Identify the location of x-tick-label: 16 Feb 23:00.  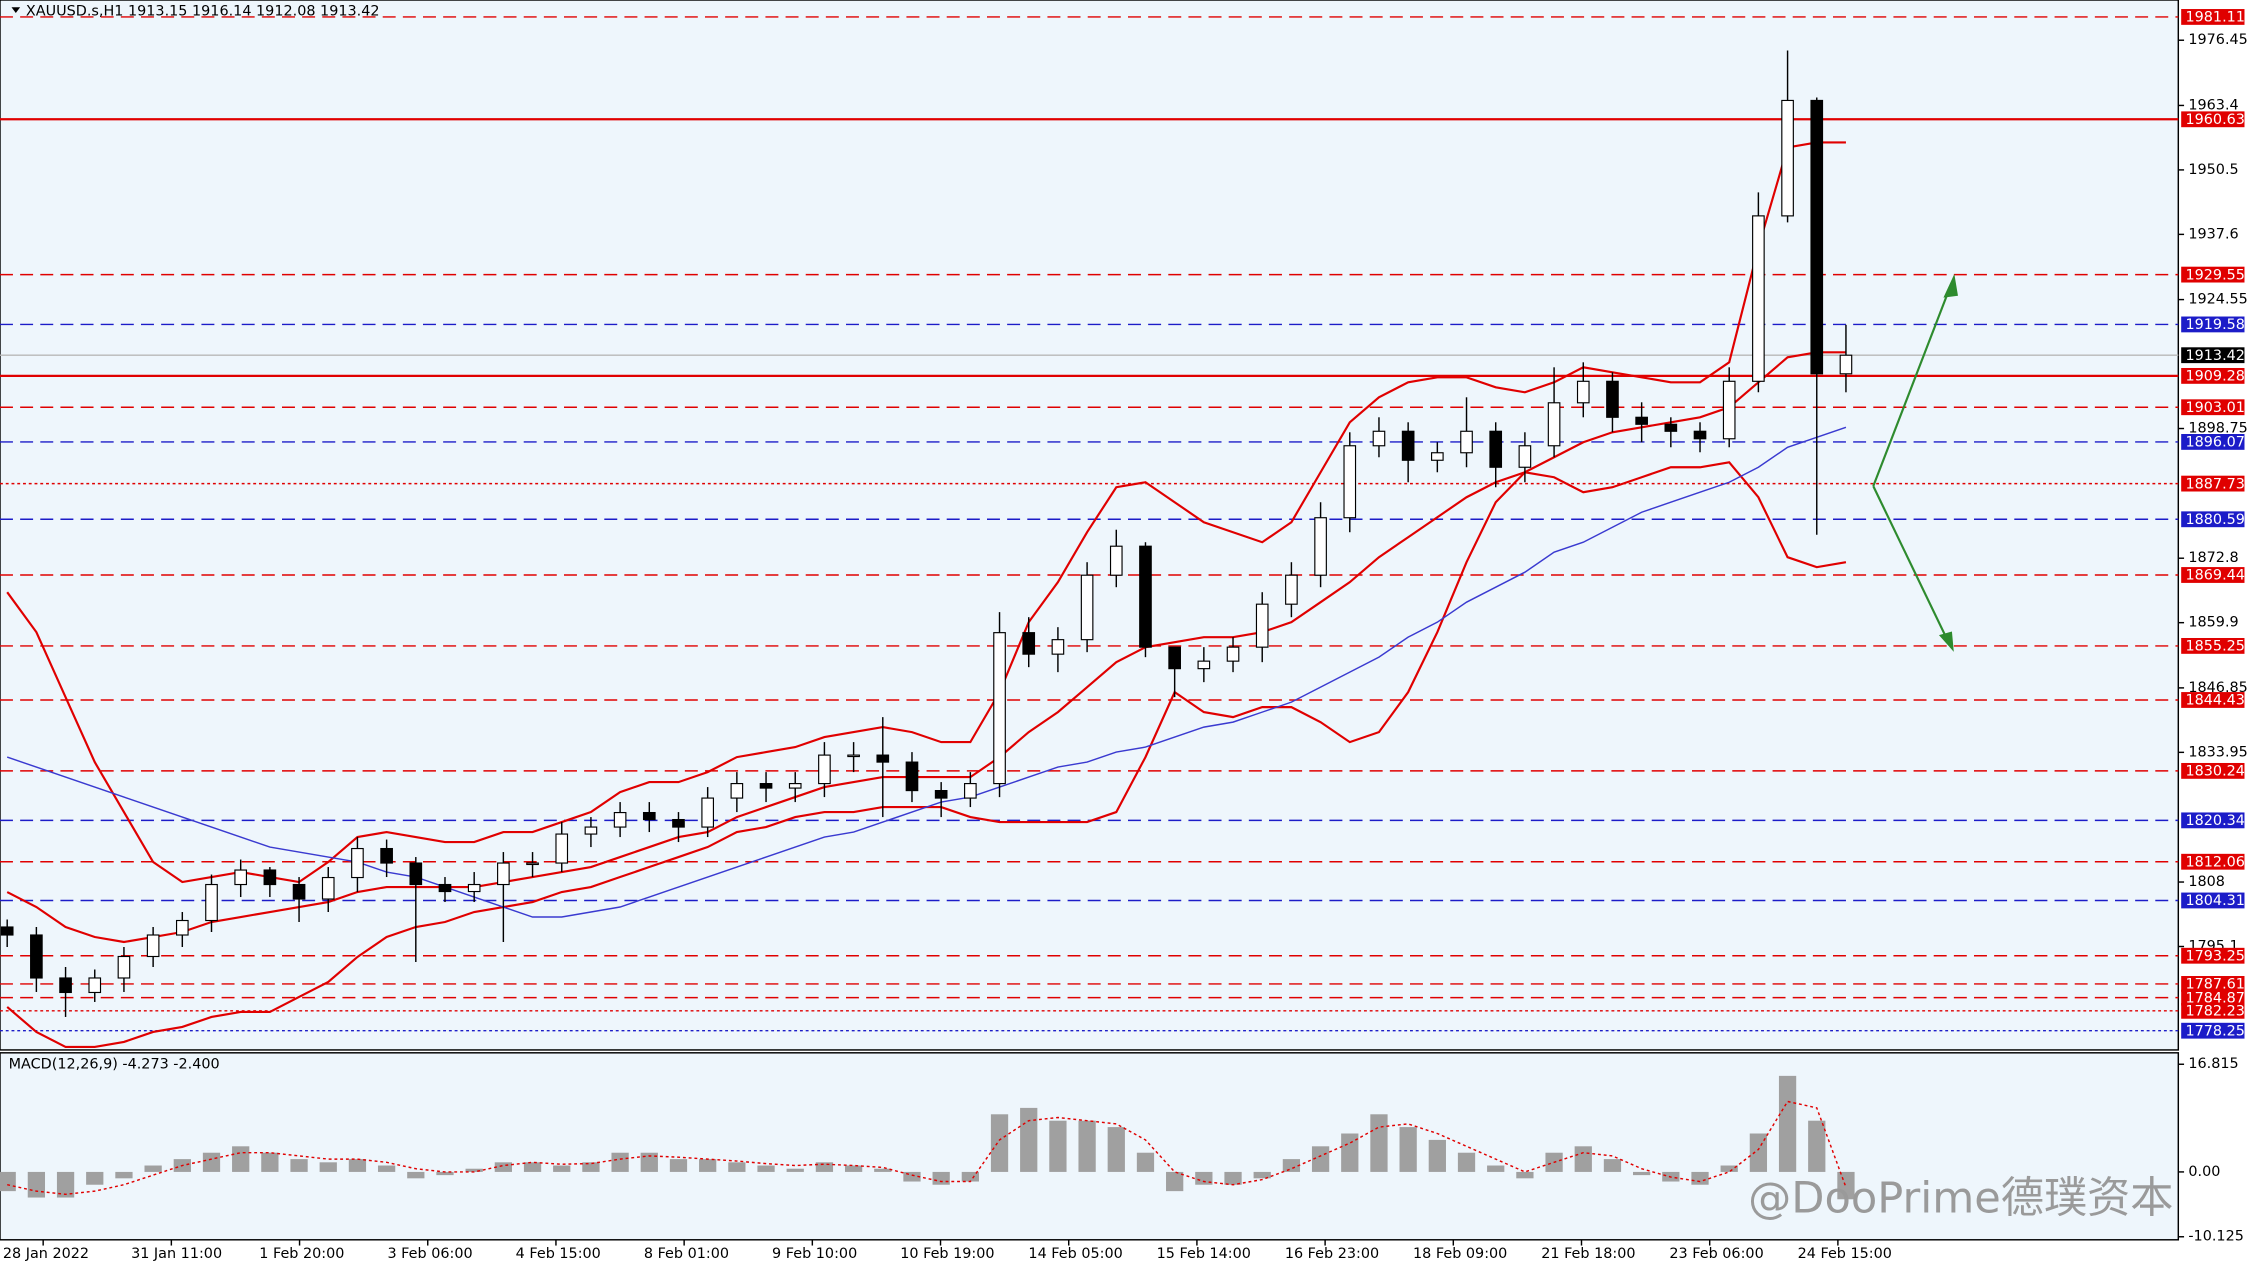
(1332, 1254).